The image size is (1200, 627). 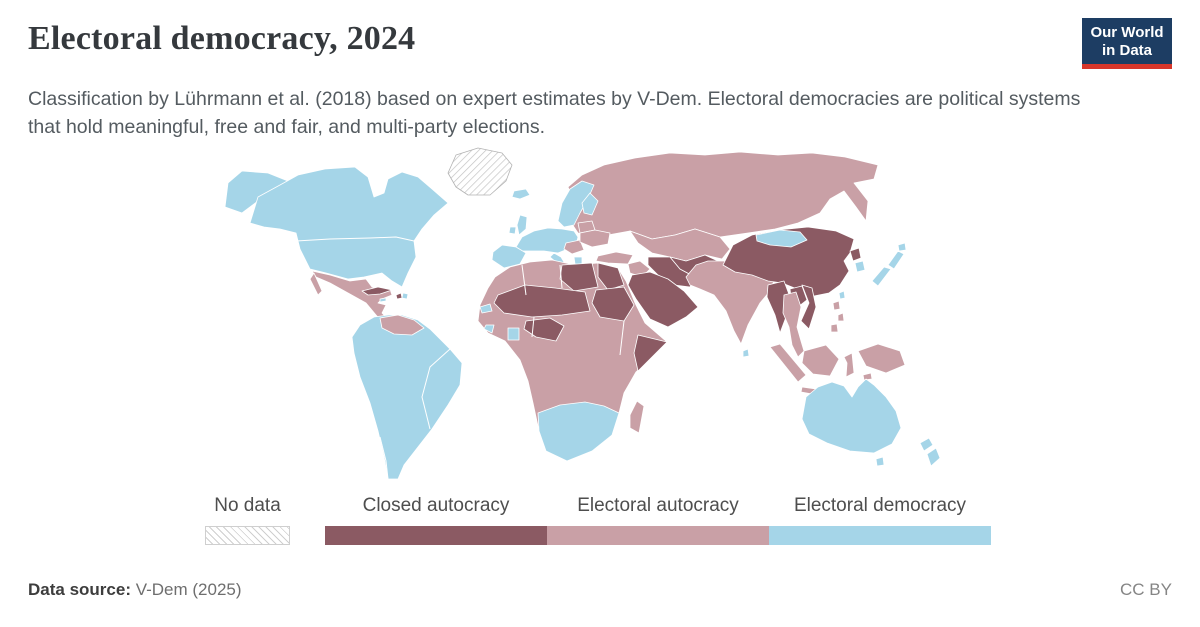 I want to click on region-australia, so click(x=851, y=416).